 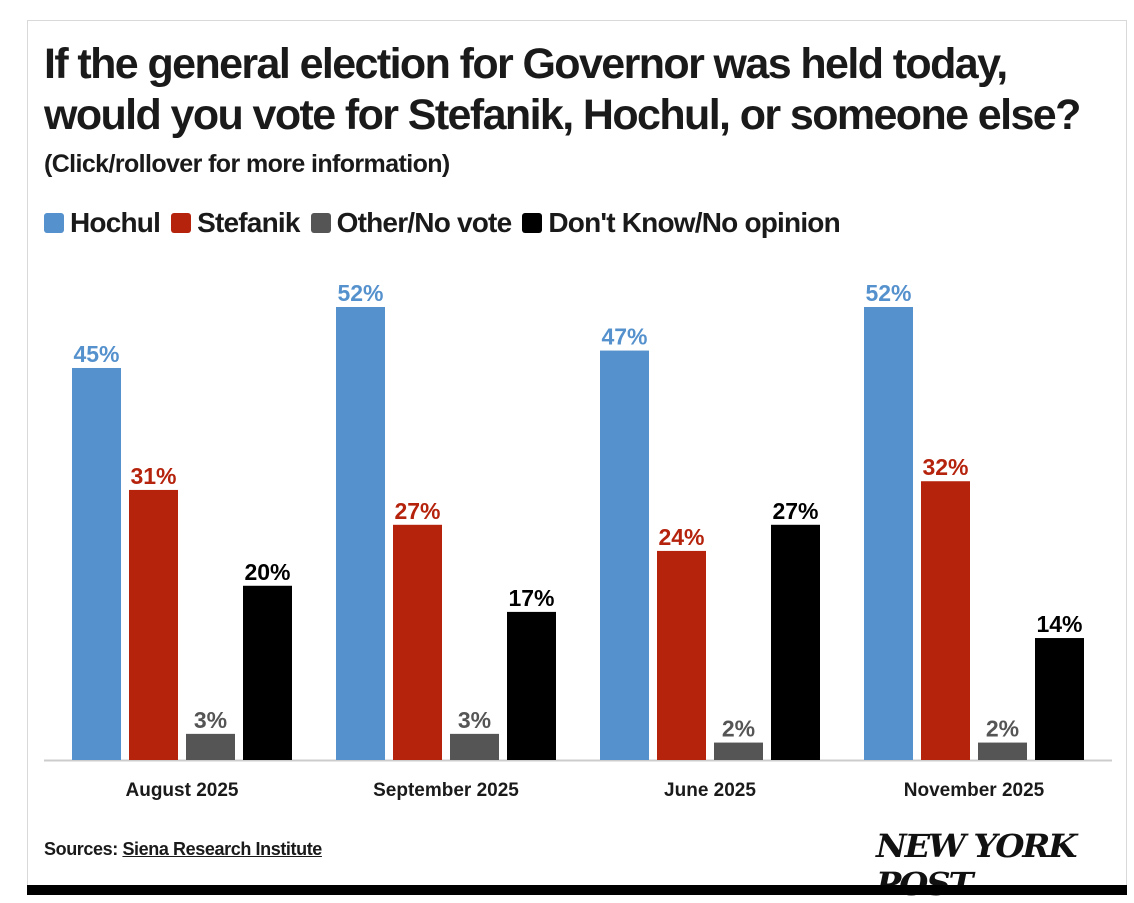 What do you see at coordinates (96, 563) in the screenshot?
I see `bar-hochul-august-2025` at bounding box center [96, 563].